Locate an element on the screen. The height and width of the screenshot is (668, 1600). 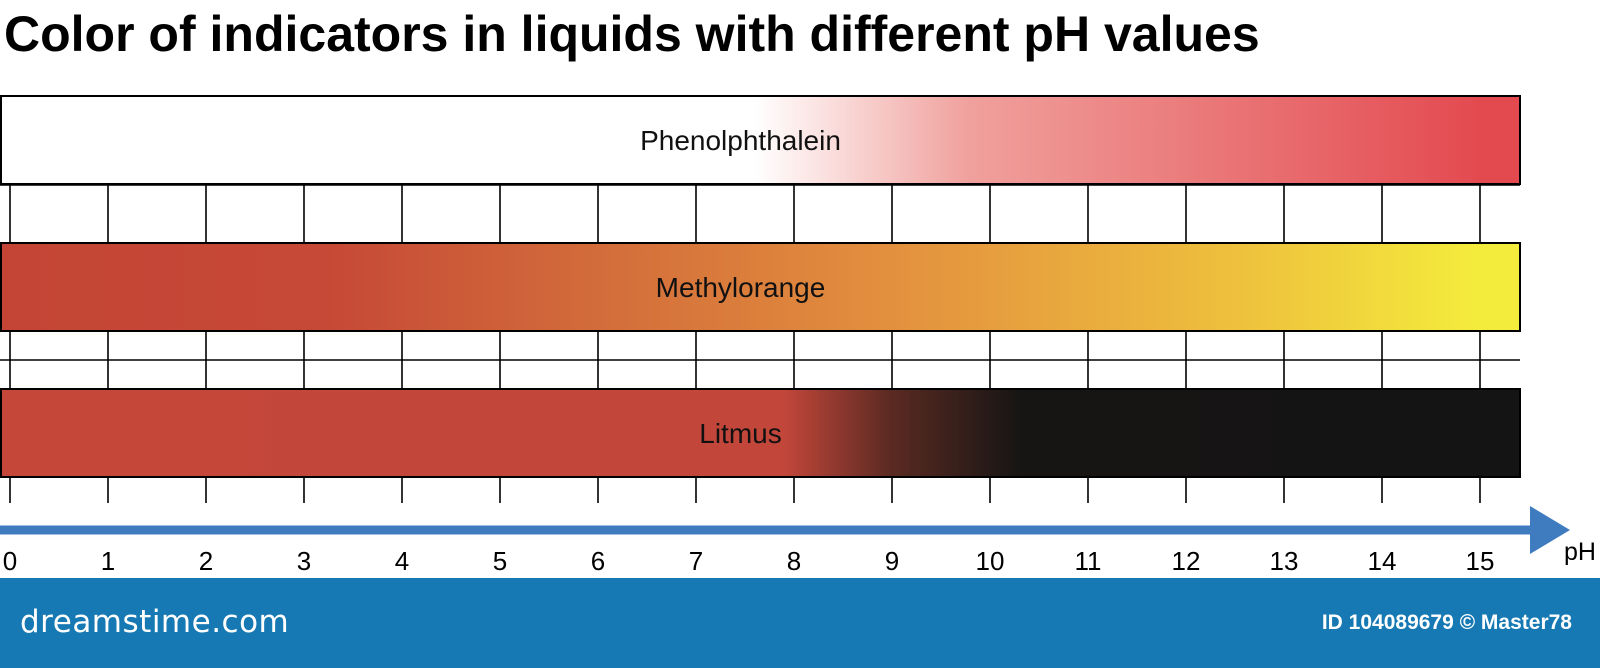
ph-tick-label: 8 is located at coordinates (794, 561).